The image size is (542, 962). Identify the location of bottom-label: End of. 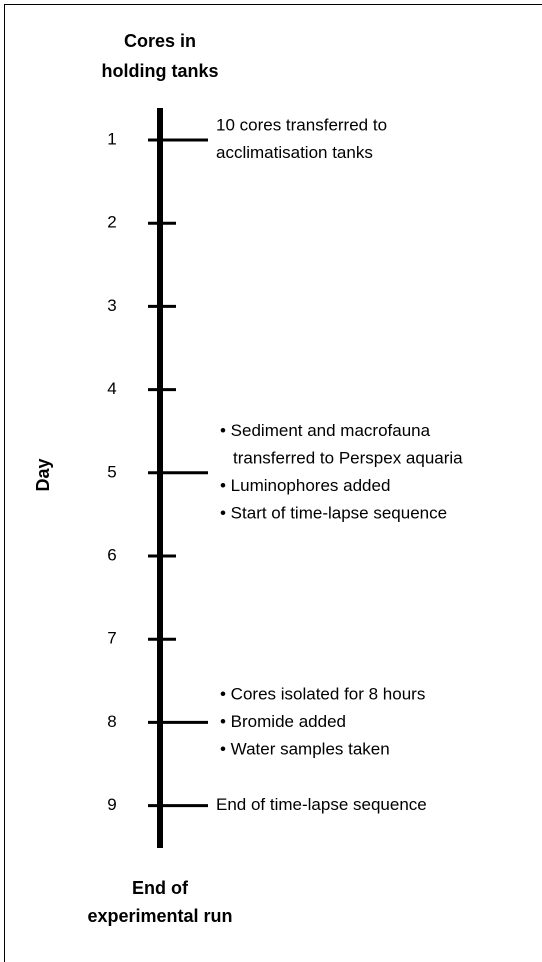
(160, 888).